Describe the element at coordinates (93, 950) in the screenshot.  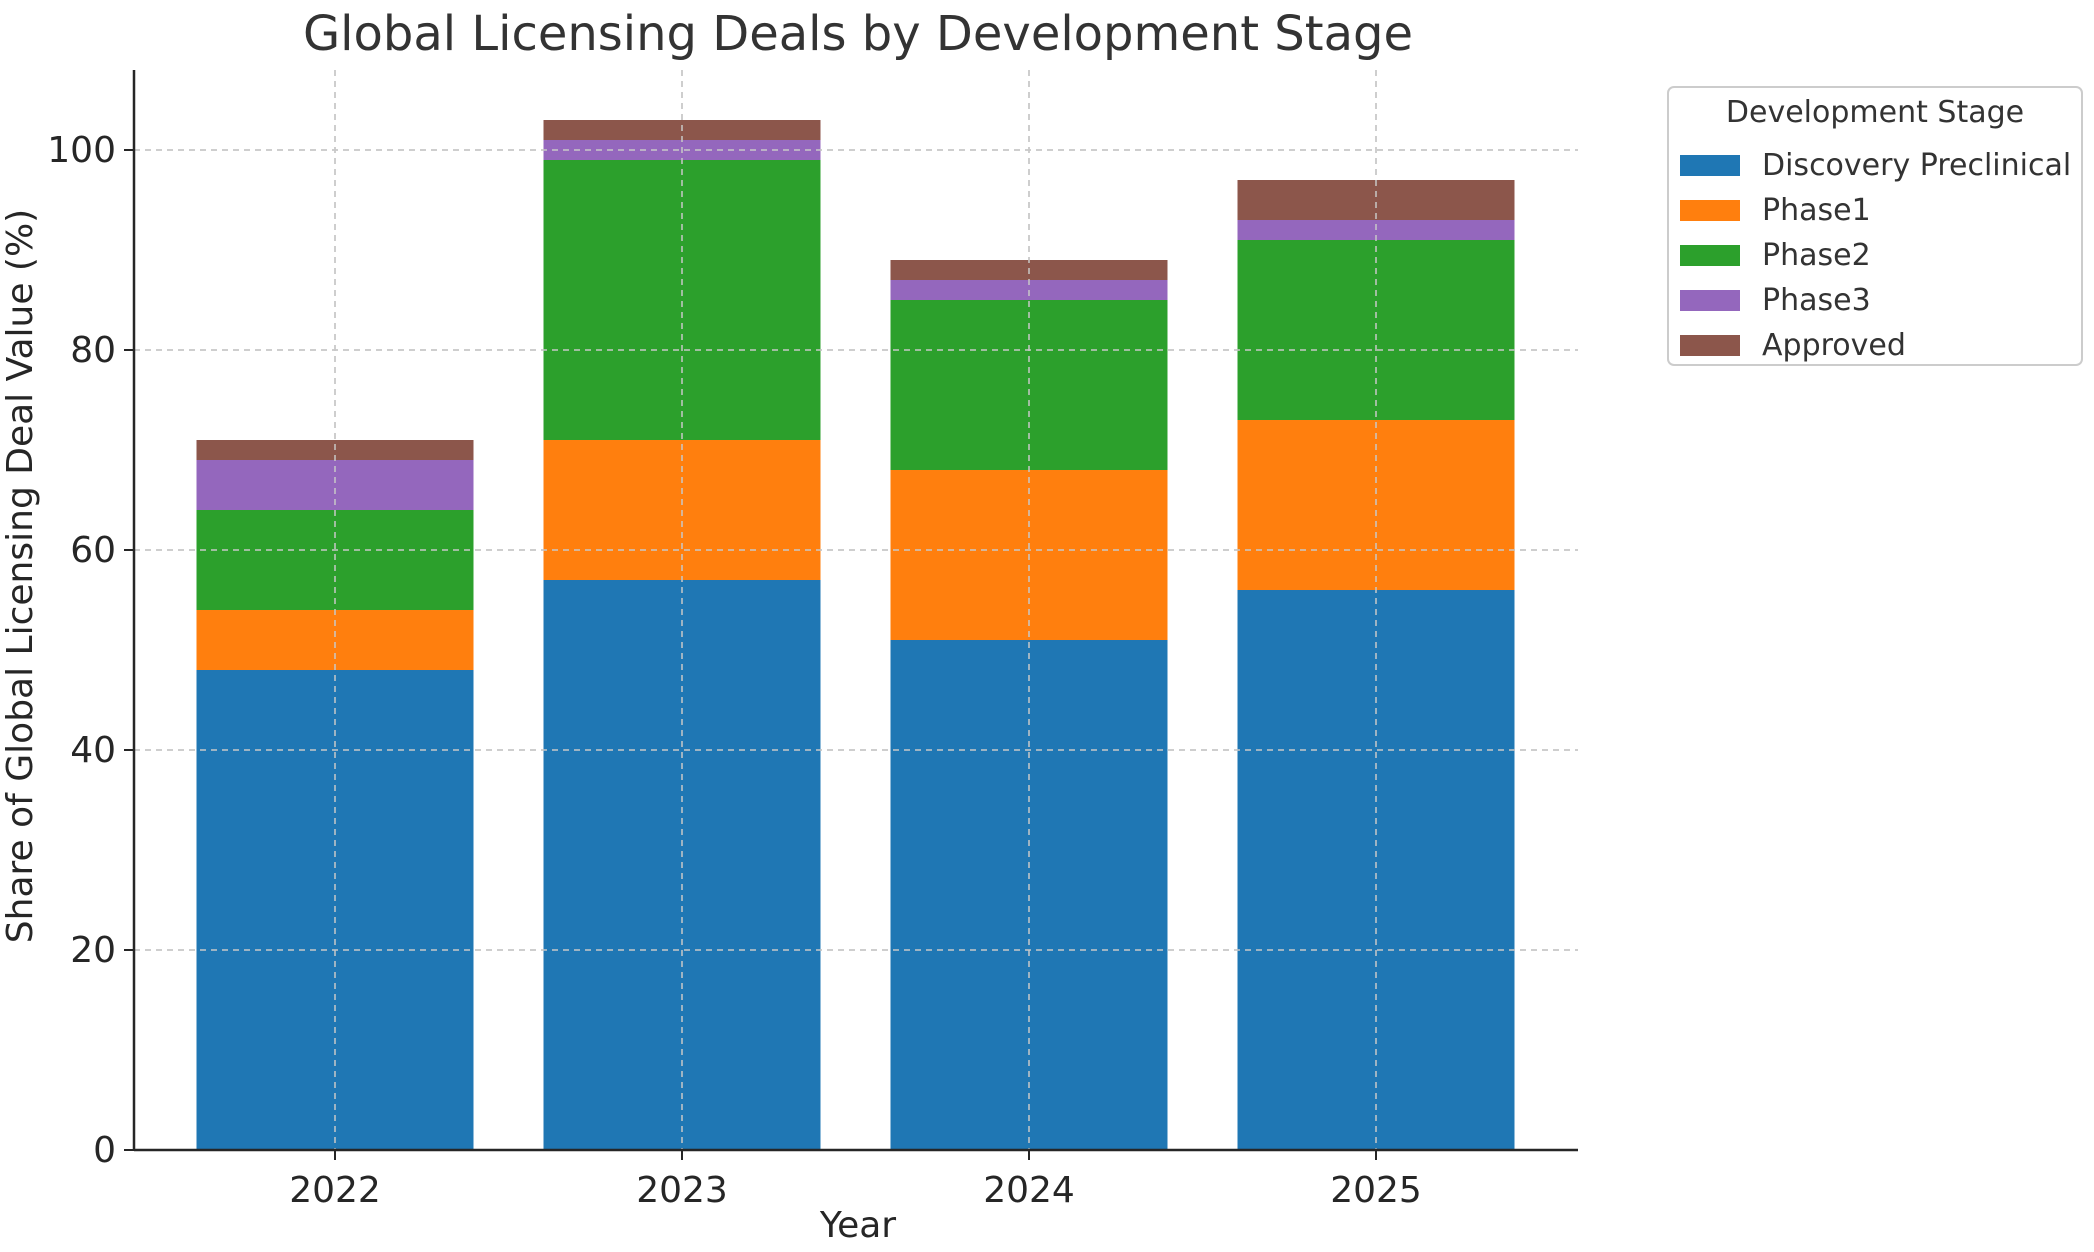
I see `y-tick-label: 20` at that location.